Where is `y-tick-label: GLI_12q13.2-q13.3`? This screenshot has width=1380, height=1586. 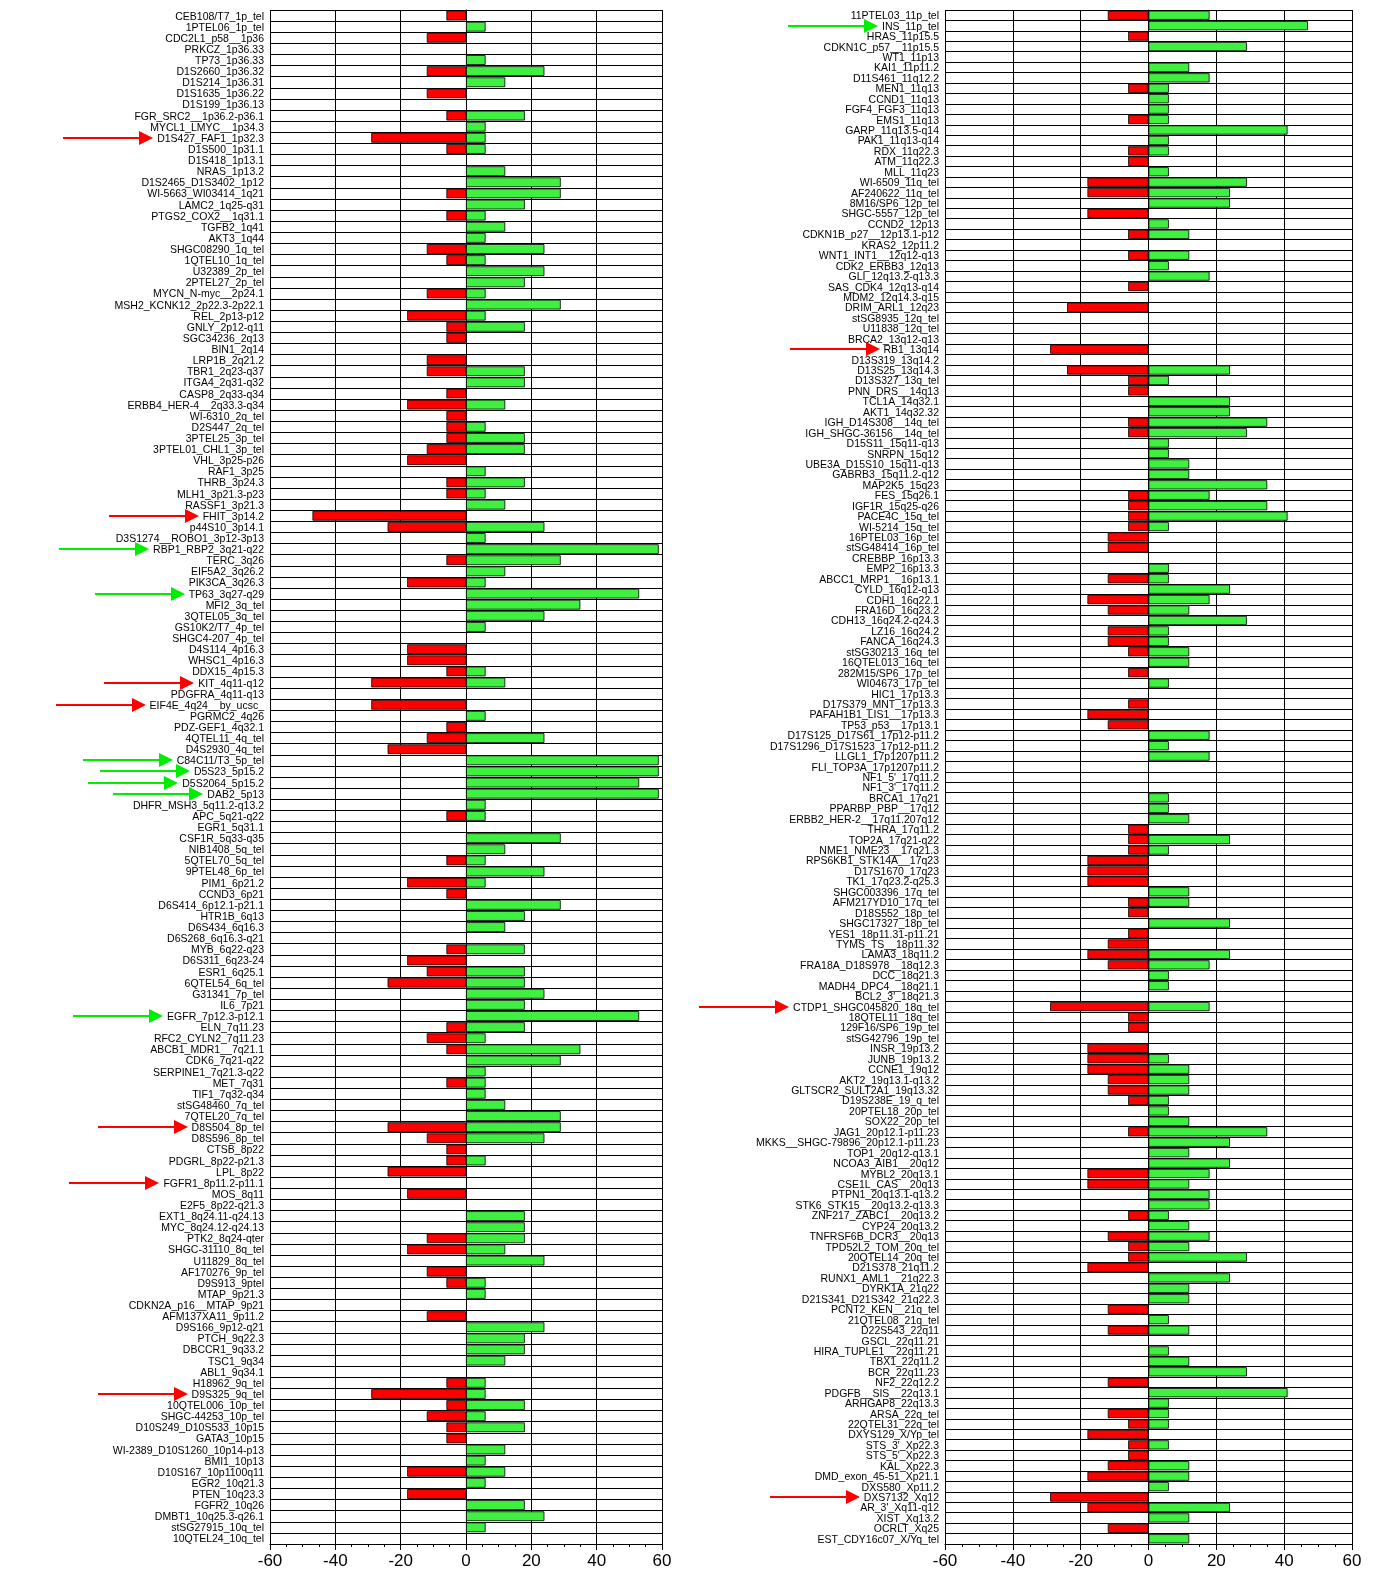 y-tick-label: GLI_12q13.2-q13.3 is located at coordinates (894, 276).